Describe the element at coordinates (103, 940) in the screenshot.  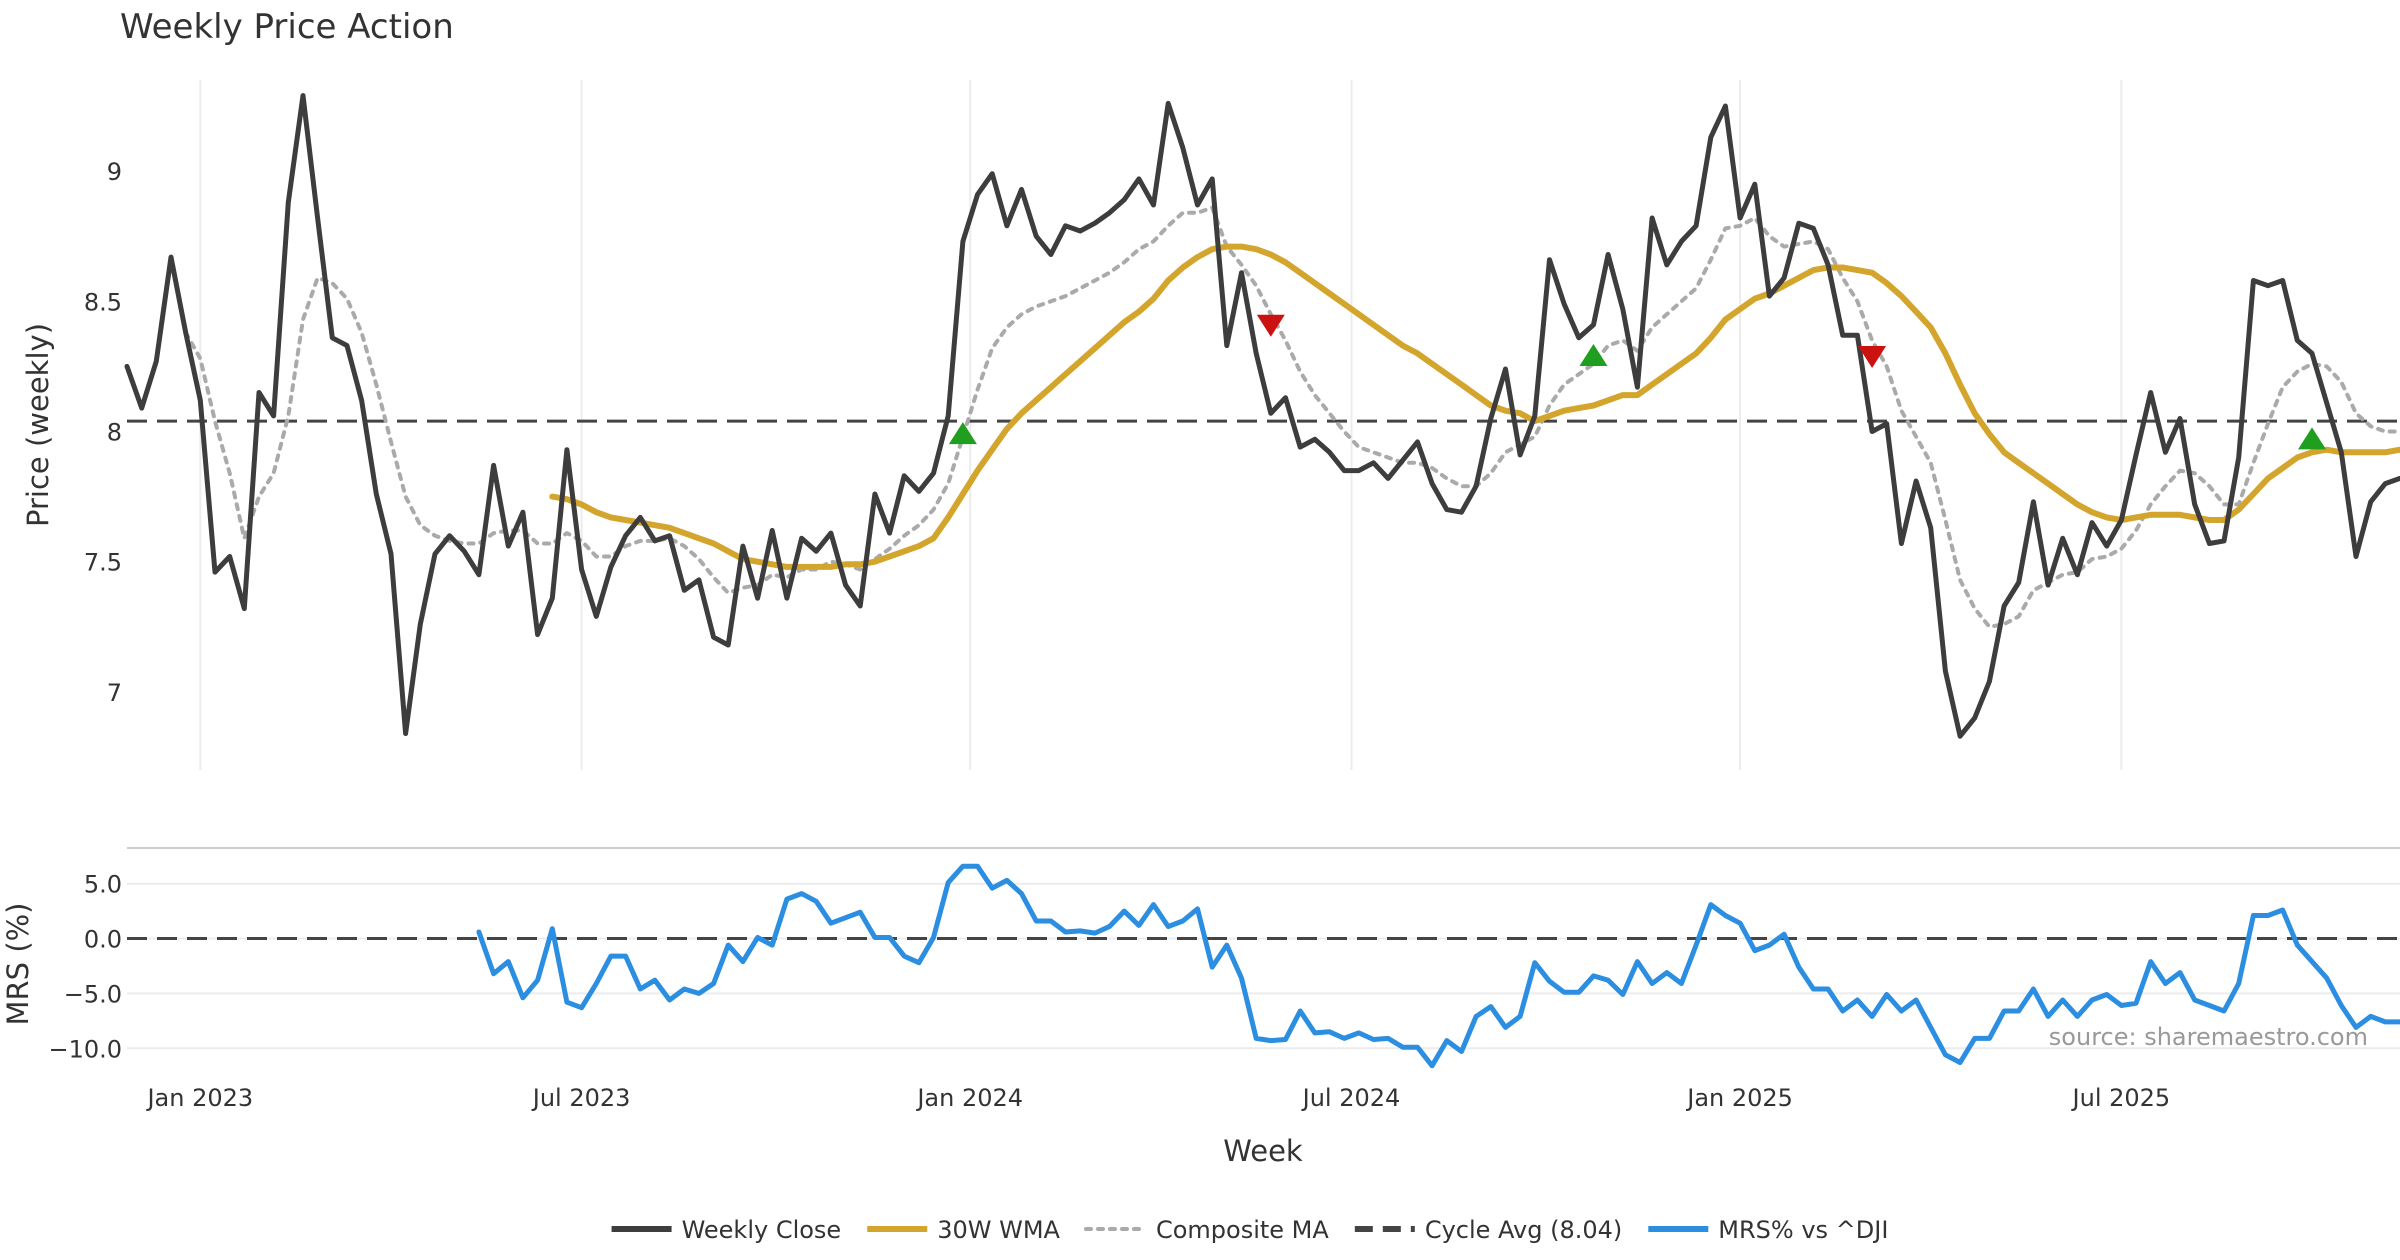
I see `mrs-ytick-2: 0.0` at that location.